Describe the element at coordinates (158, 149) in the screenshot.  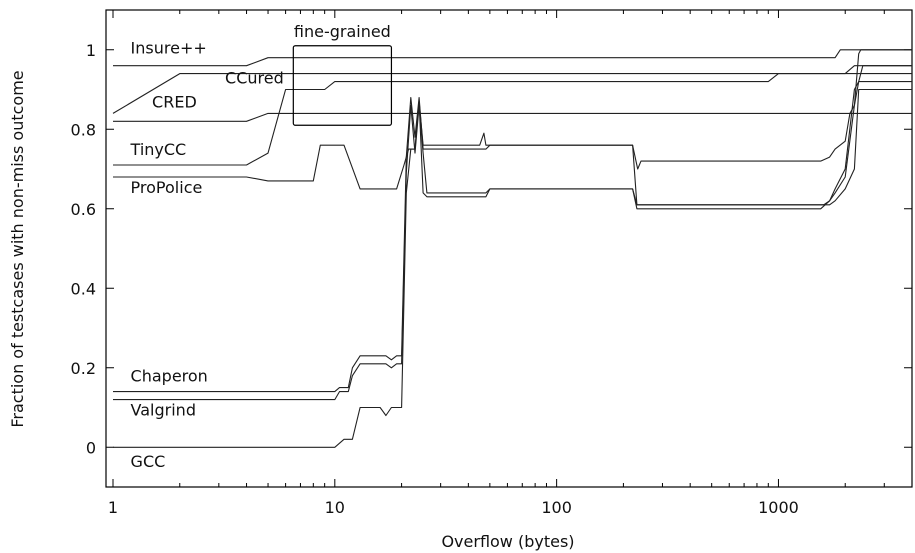
I see `series-label-tinycc: TinyCC` at that location.